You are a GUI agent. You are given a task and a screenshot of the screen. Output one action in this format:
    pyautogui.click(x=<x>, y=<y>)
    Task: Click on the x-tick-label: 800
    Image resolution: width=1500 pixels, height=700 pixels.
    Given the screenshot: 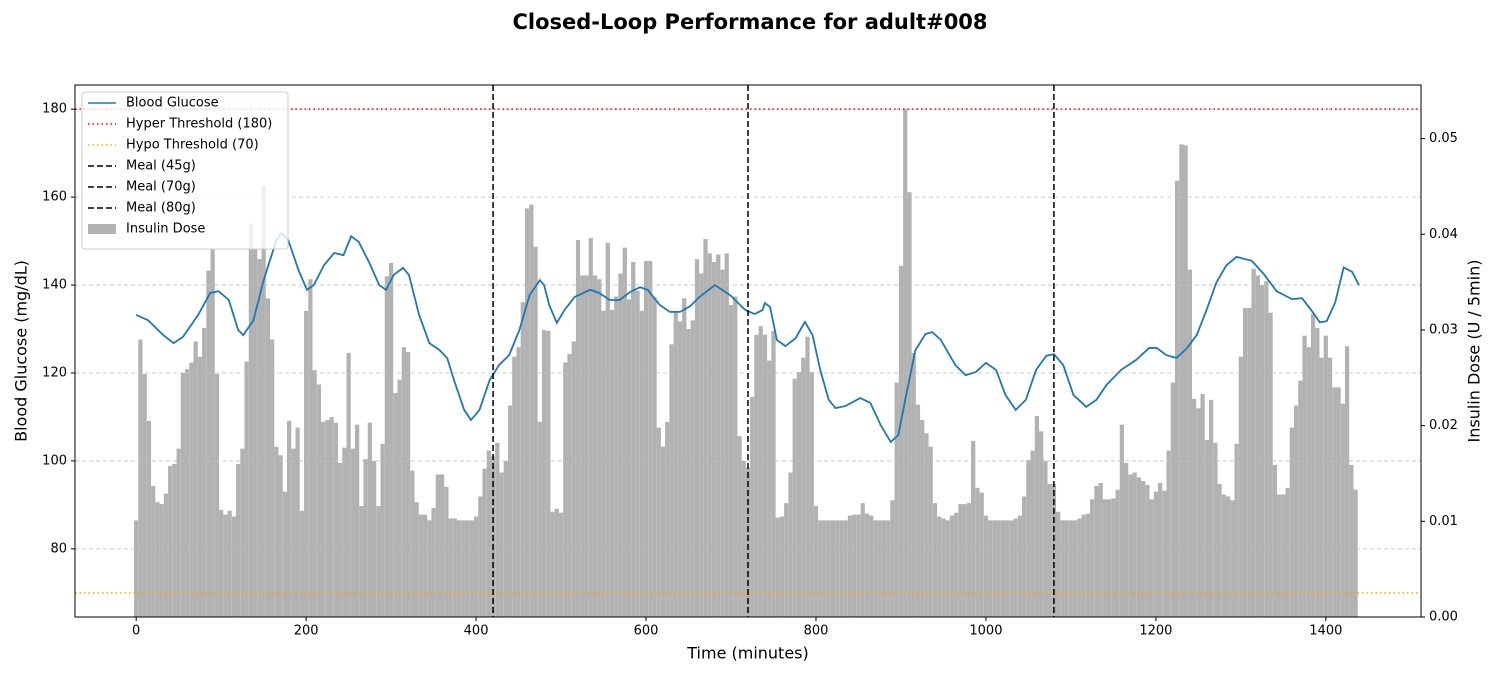 What is the action you would take?
    pyautogui.click(x=816, y=631)
    